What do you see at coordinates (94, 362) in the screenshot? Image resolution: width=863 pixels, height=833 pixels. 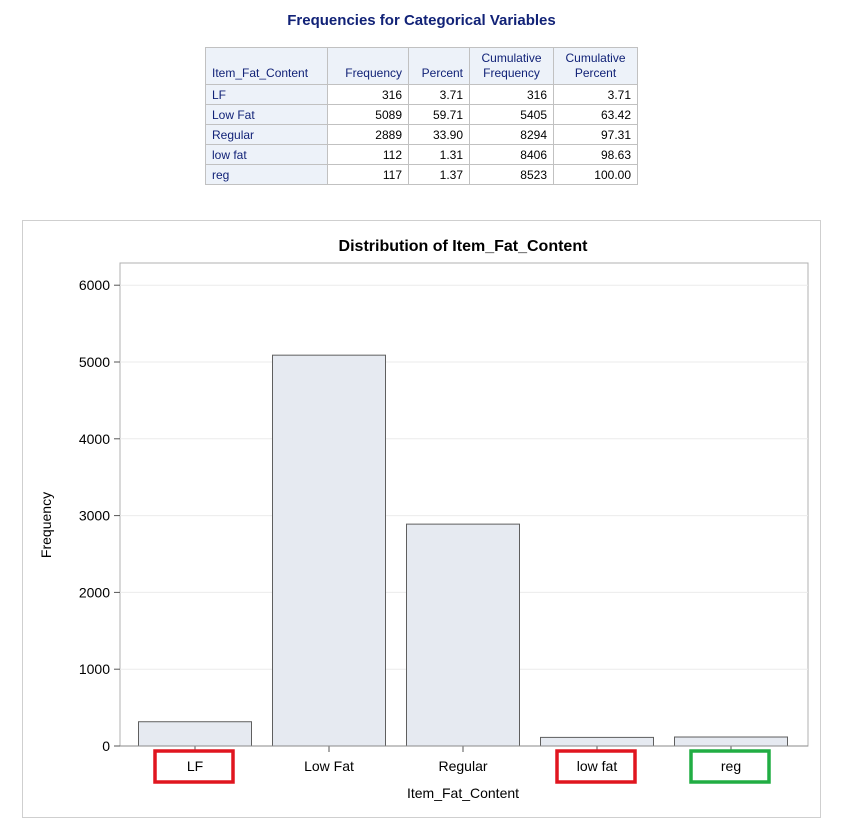 I see `y-tick-label: 5000` at bounding box center [94, 362].